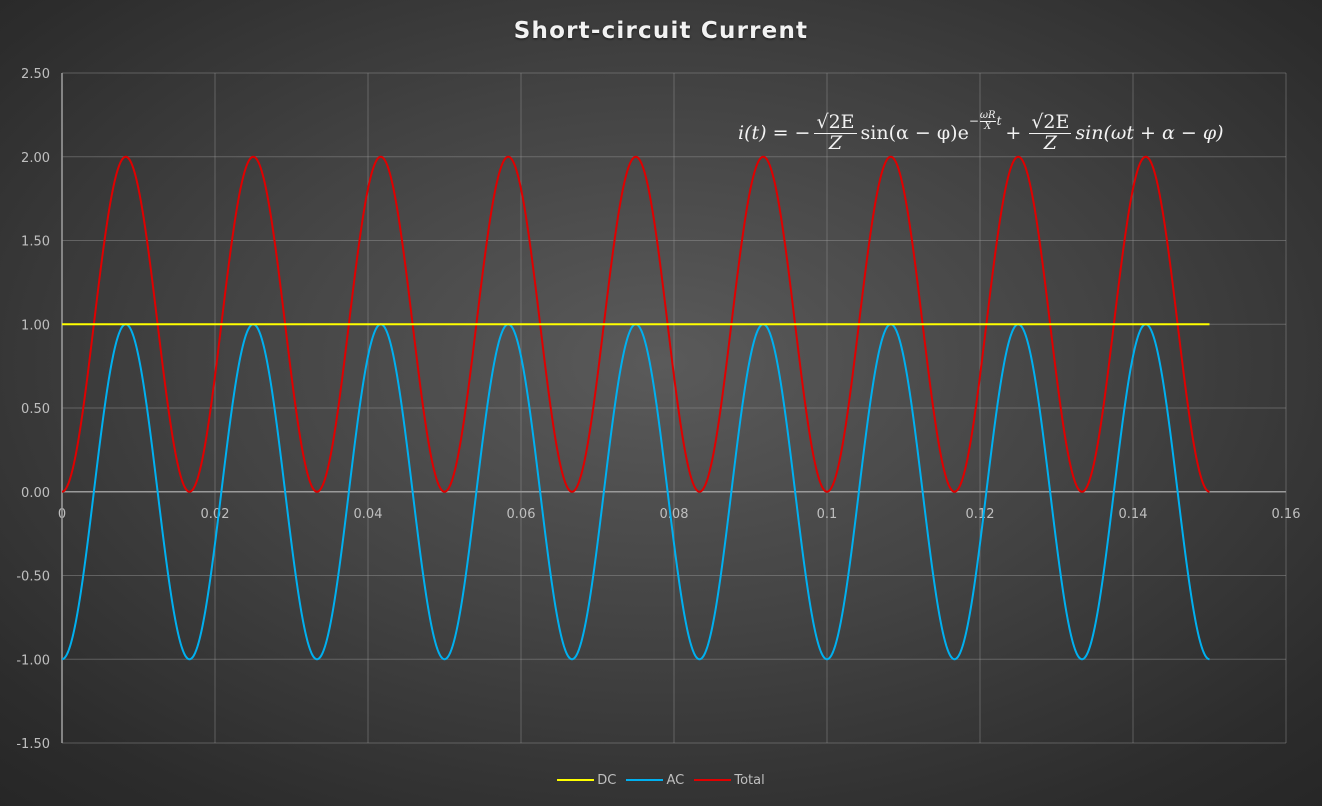 The image size is (1322, 806). I want to click on formula-rhs: sin(ωt + α − φ), so click(1149, 133).